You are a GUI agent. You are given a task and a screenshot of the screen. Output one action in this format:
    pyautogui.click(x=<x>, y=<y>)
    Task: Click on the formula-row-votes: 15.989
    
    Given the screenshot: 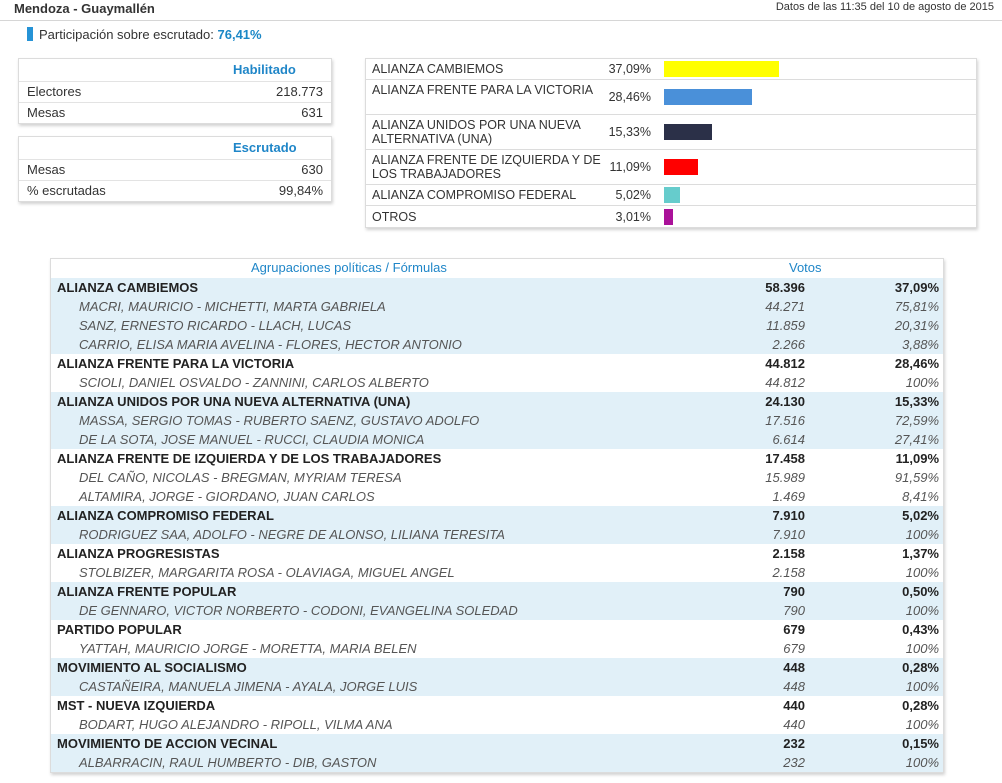 What is the action you would take?
    pyautogui.click(x=785, y=477)
    